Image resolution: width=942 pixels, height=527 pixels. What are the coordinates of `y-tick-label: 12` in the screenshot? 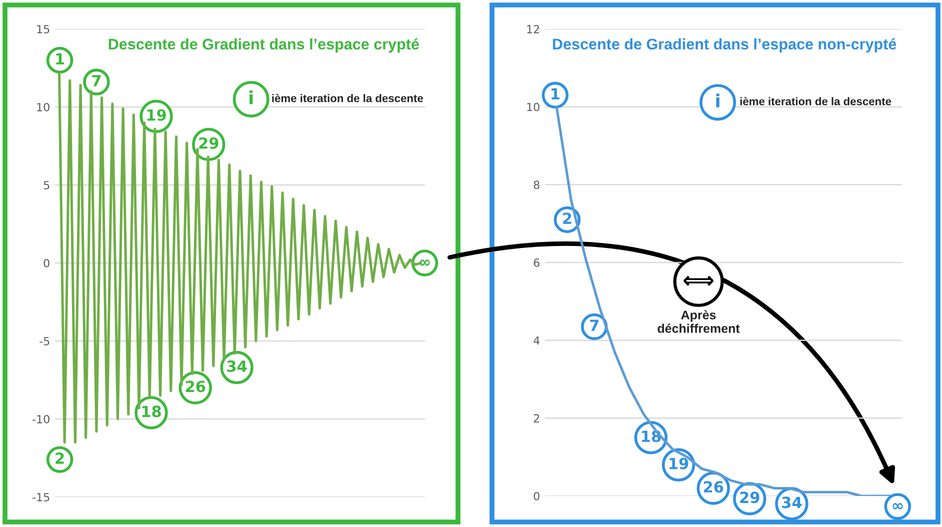 It's located at (533, 29).